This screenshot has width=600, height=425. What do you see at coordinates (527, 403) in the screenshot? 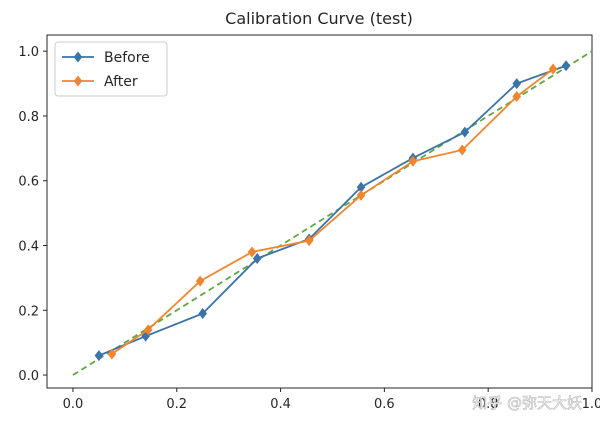
I see `watermark-text: 知乎 @弥天大妖` at bounding box center [527, 403].